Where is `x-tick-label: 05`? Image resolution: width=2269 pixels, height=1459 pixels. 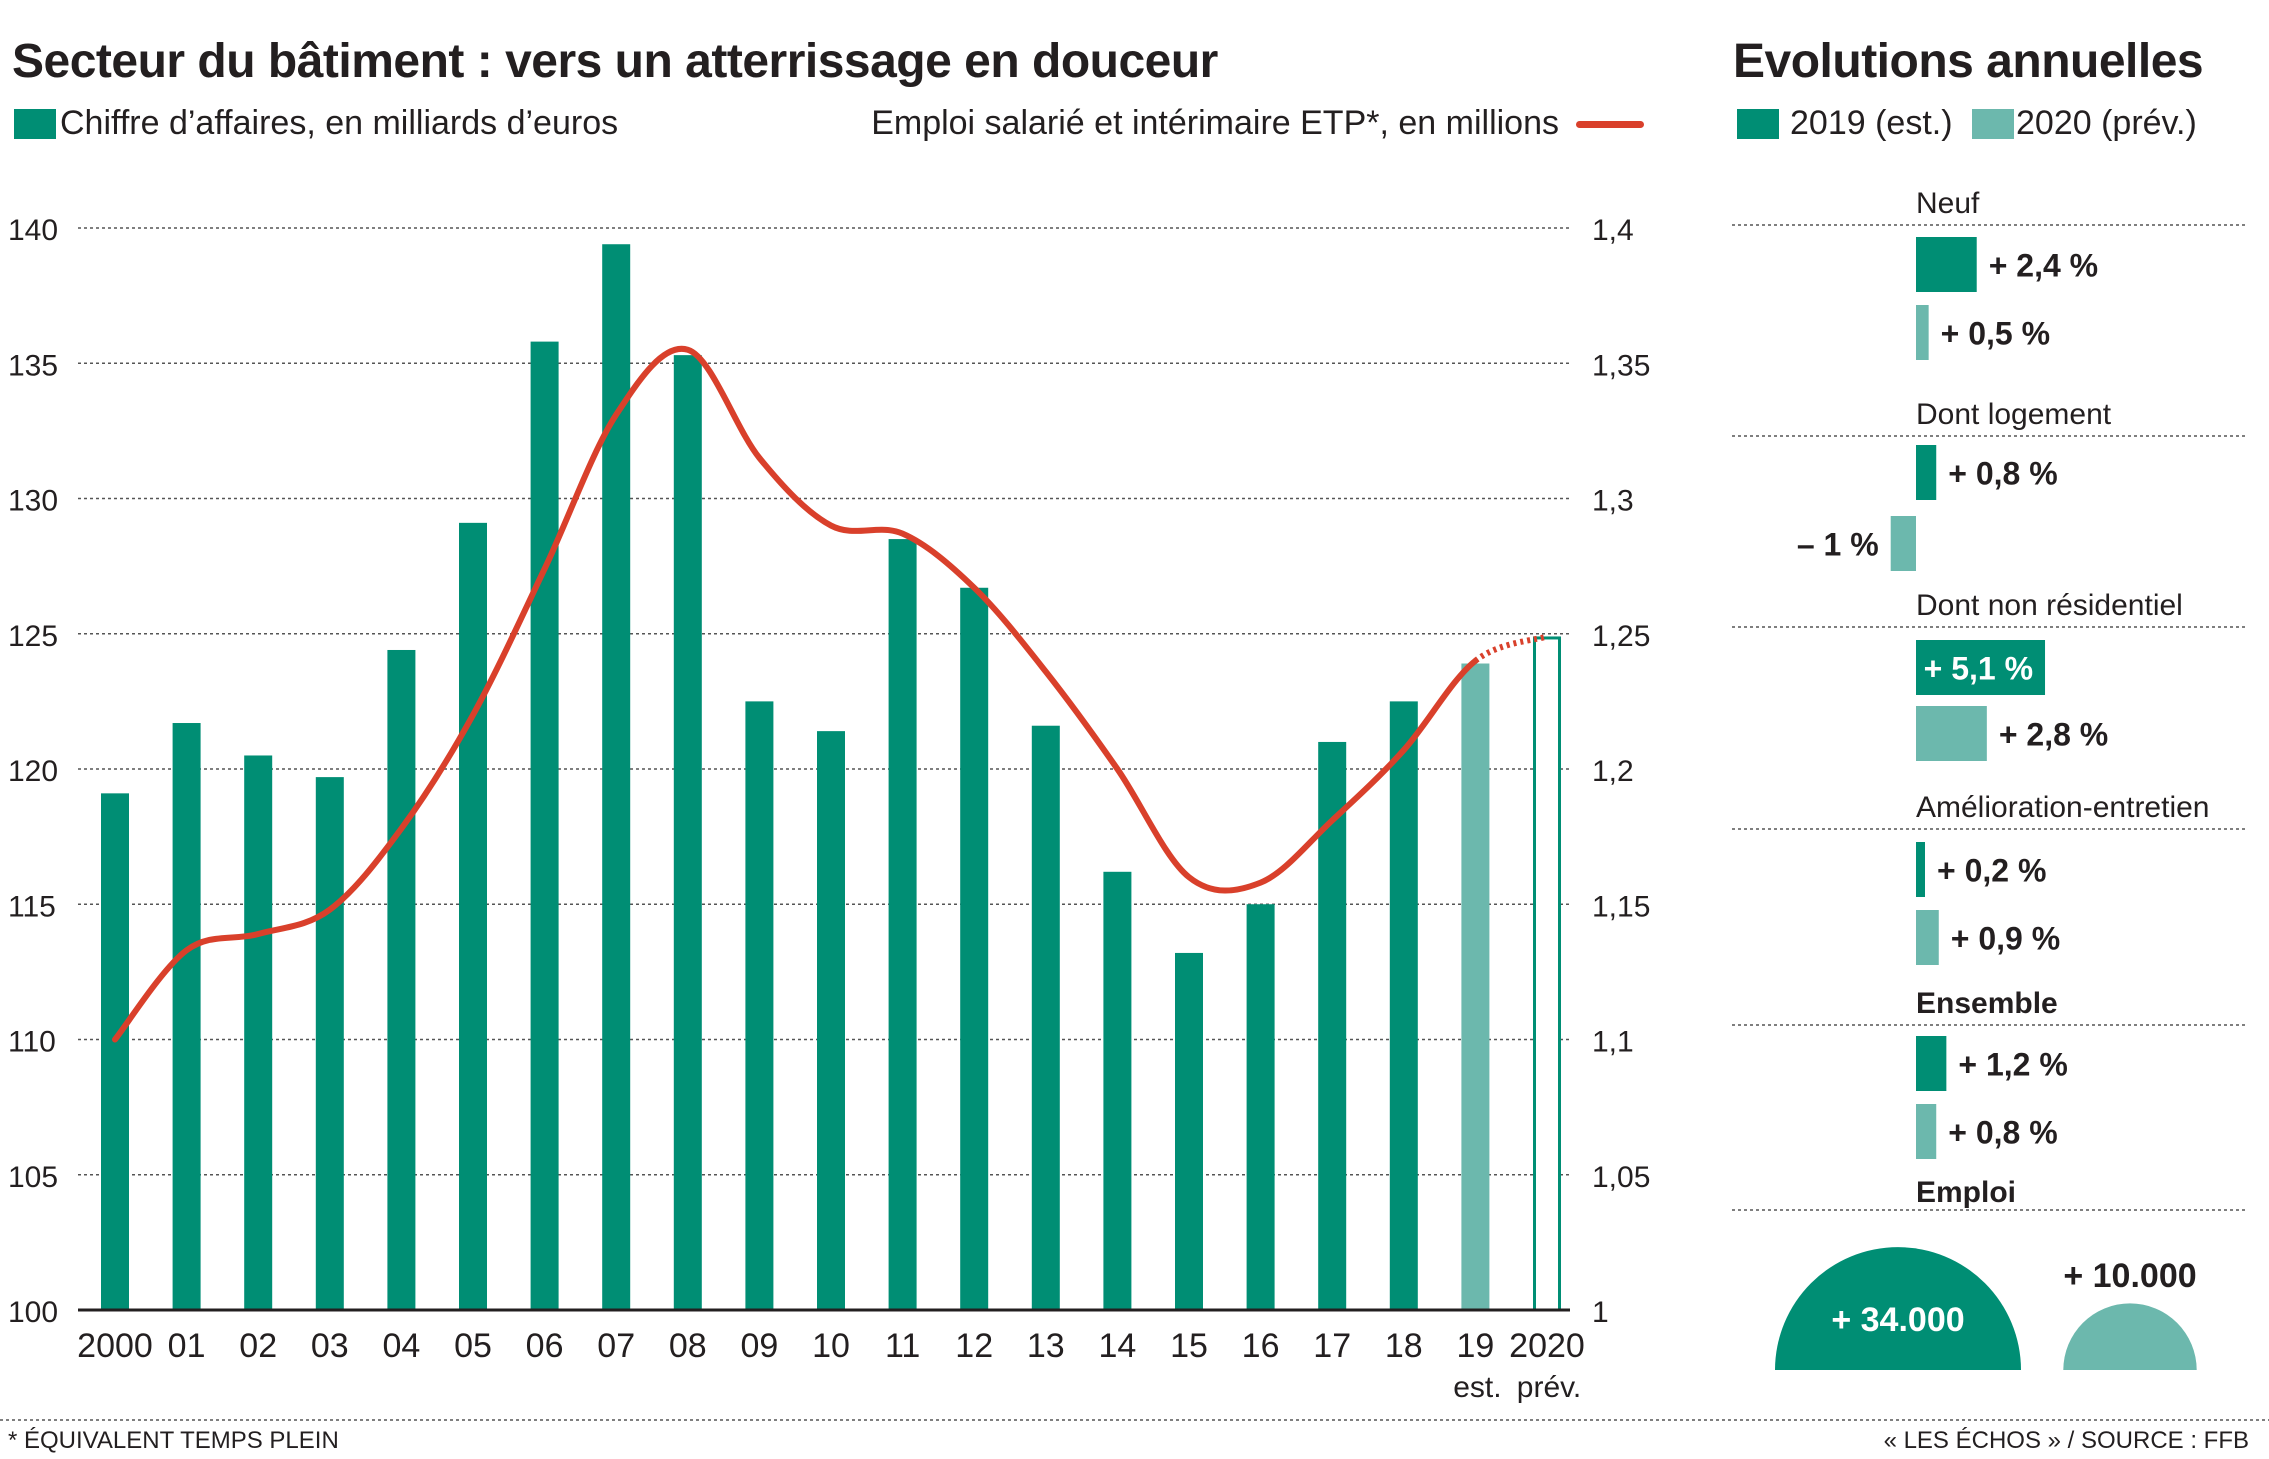 x-tick-label: 05 is located at coordinates (473, 1346).